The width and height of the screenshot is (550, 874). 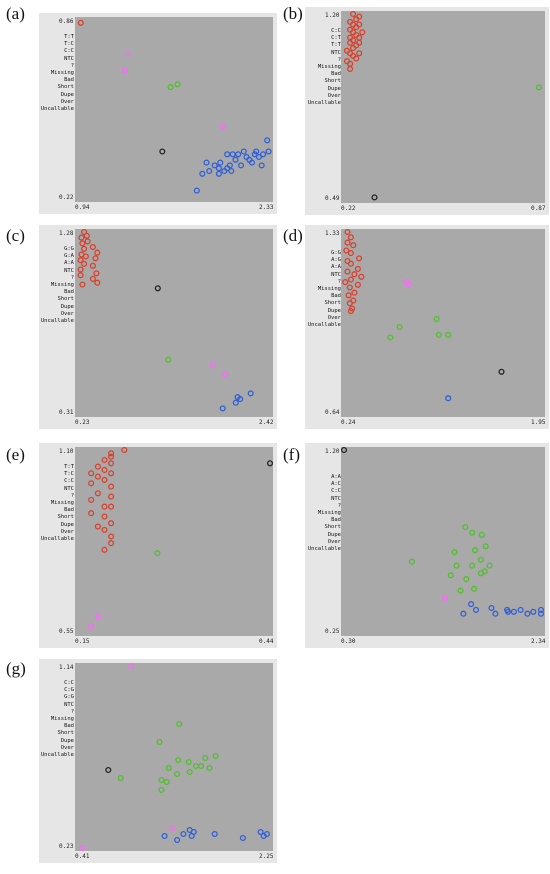 What do you see at coordinates (332, 198) in the screenshot?
I see `y-min-label: 0.49` at bounding box center [332, 198].